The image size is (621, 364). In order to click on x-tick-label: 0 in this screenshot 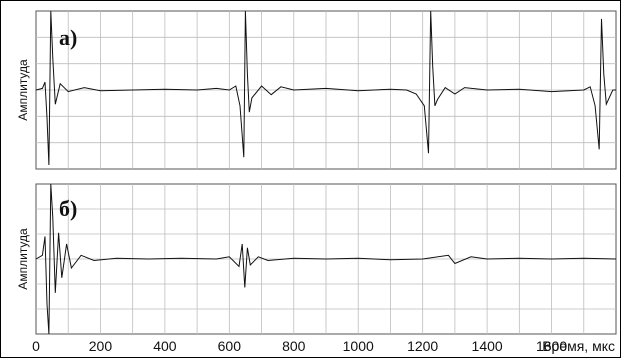, I will do `click(36, 346)`.